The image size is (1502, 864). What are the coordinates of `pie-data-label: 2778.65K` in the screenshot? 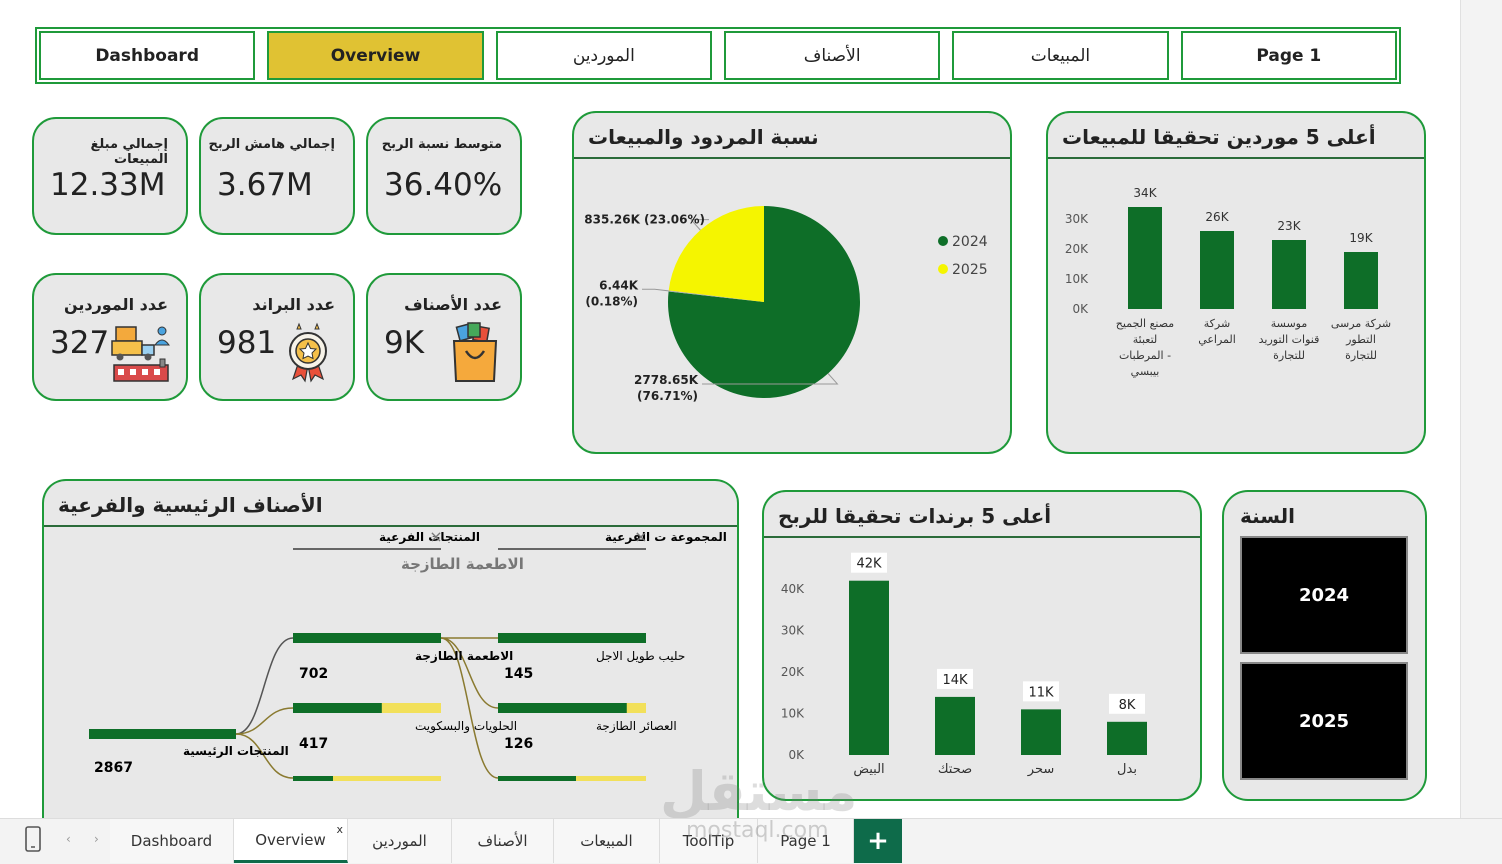 It's located at (666, 380).